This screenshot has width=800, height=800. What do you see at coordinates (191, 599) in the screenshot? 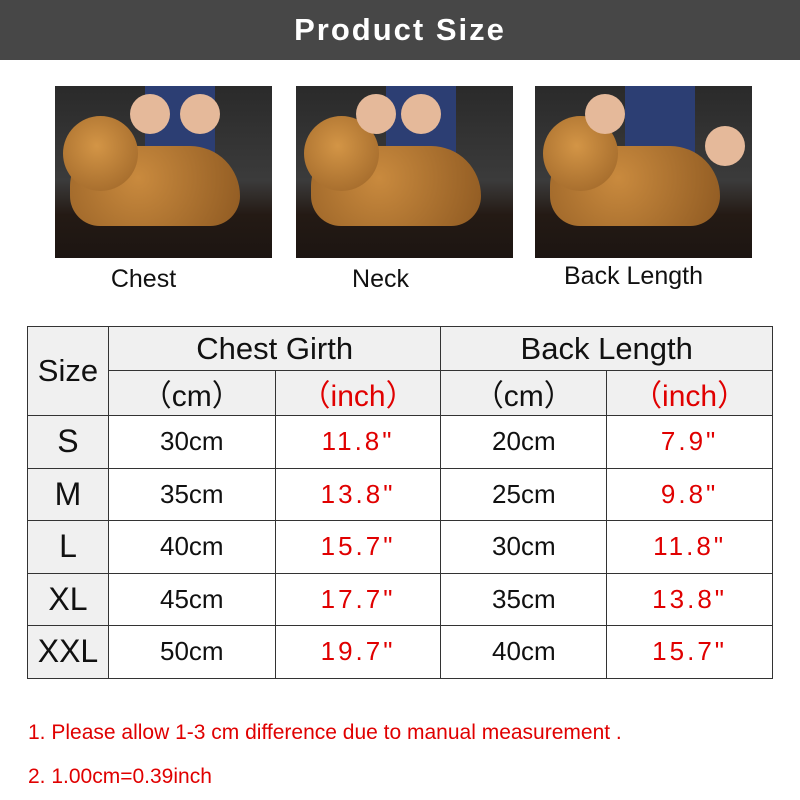
I see `cell-chest-cm: 45cm` at bounding box center [191, 599].